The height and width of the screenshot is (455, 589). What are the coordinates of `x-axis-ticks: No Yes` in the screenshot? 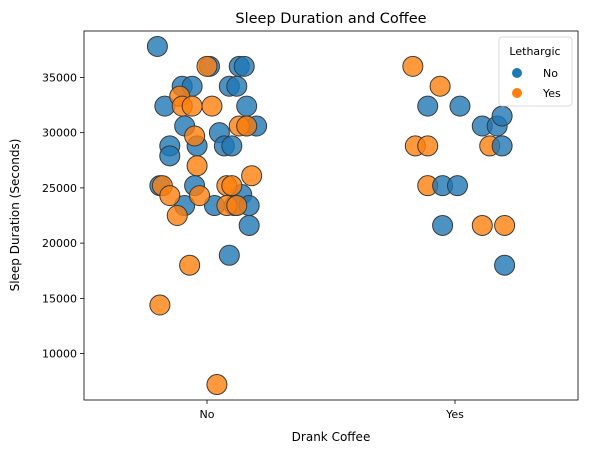 It's located at (332, 410).